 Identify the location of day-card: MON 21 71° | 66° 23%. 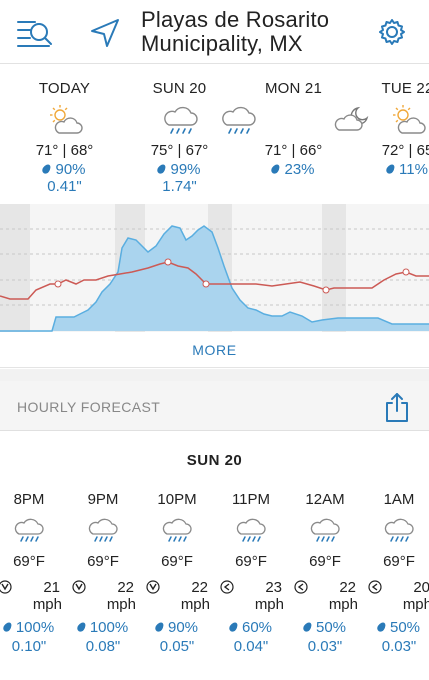
(293, 121).